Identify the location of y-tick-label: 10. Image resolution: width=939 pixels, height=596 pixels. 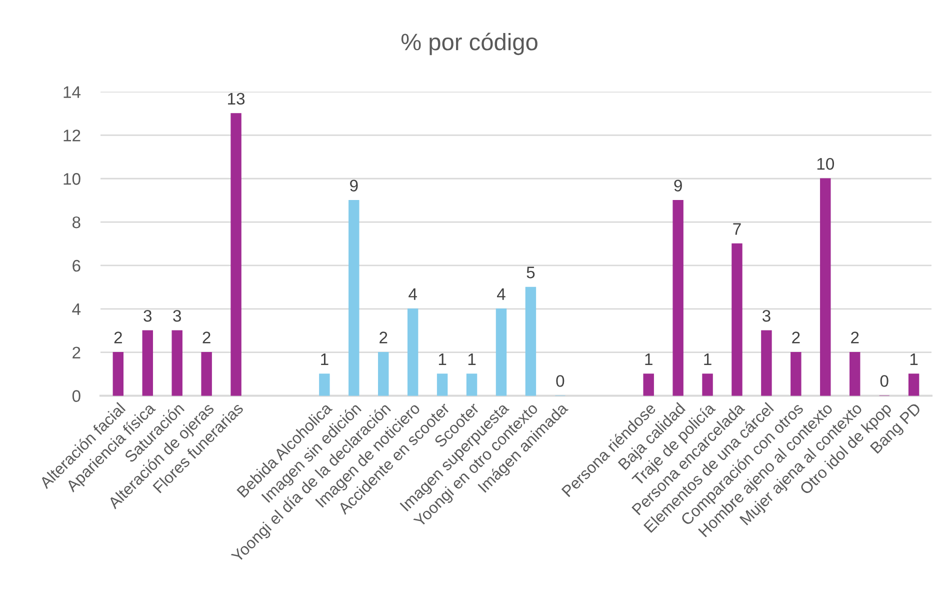
(72, 179).